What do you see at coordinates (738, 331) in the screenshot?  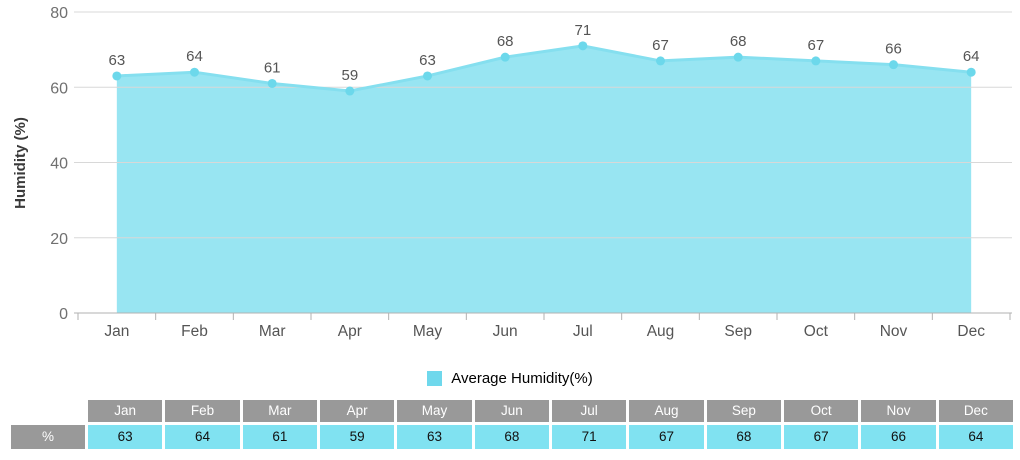 I see `x-axis-label: Sep` at bounding box center [738, 331].